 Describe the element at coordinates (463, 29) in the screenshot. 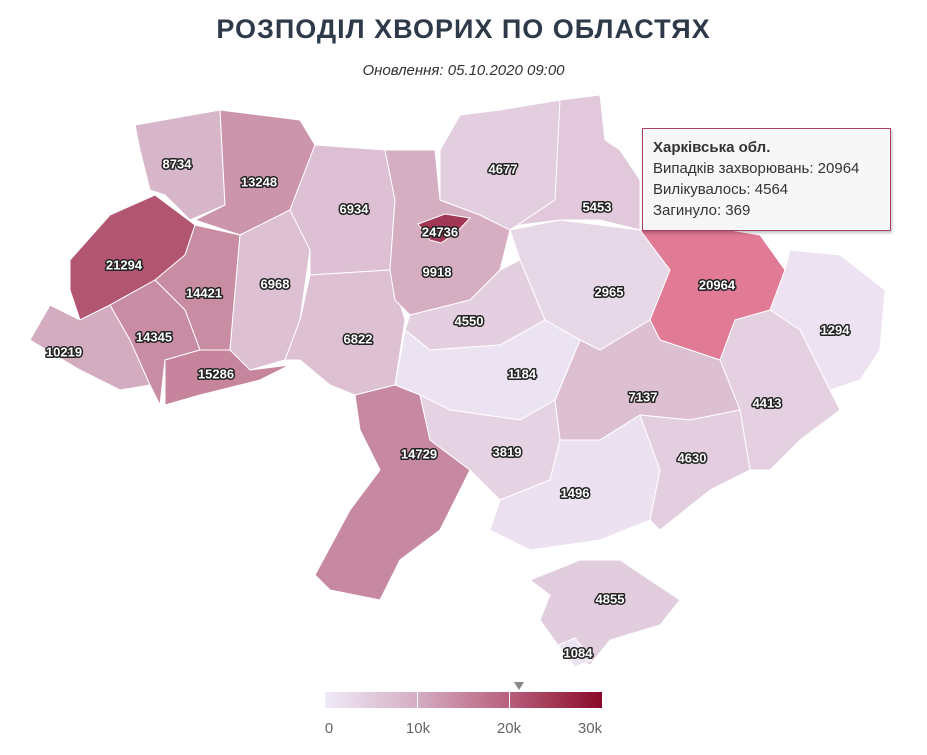

I see `page-title: РОЗПОДІЛ ХВОРИХ ПО ОБЛАСТЯХ` at that location.